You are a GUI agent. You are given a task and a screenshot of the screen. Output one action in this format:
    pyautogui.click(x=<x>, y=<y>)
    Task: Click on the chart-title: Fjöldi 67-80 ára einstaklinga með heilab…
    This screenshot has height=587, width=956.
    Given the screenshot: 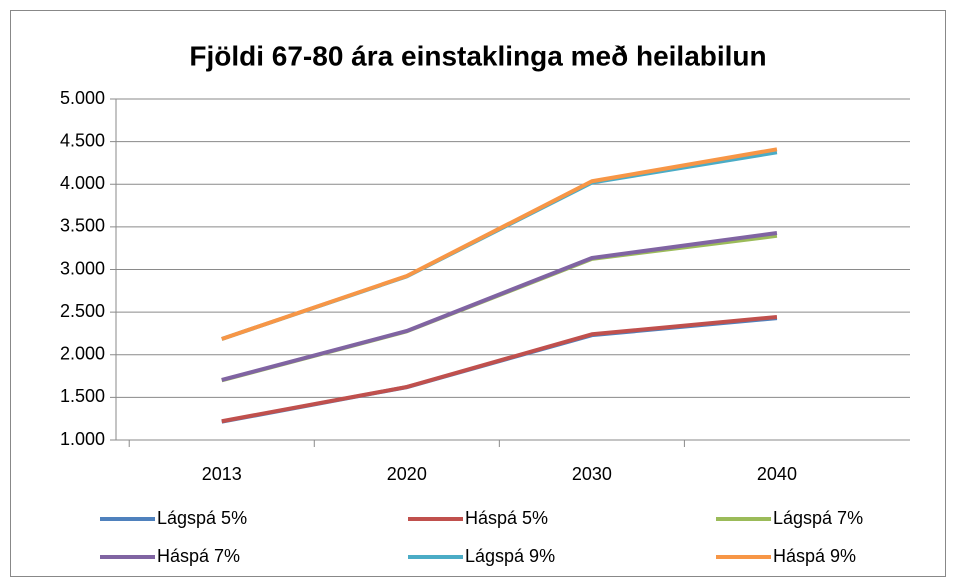 What is the action you would take?
    pyautogui.click(x=477, y=55)
    